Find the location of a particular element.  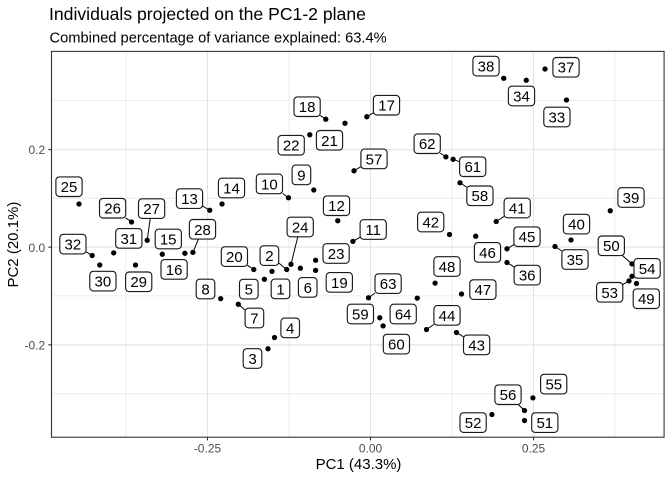

svg-text: 59 is located at coordinates (360, 314).